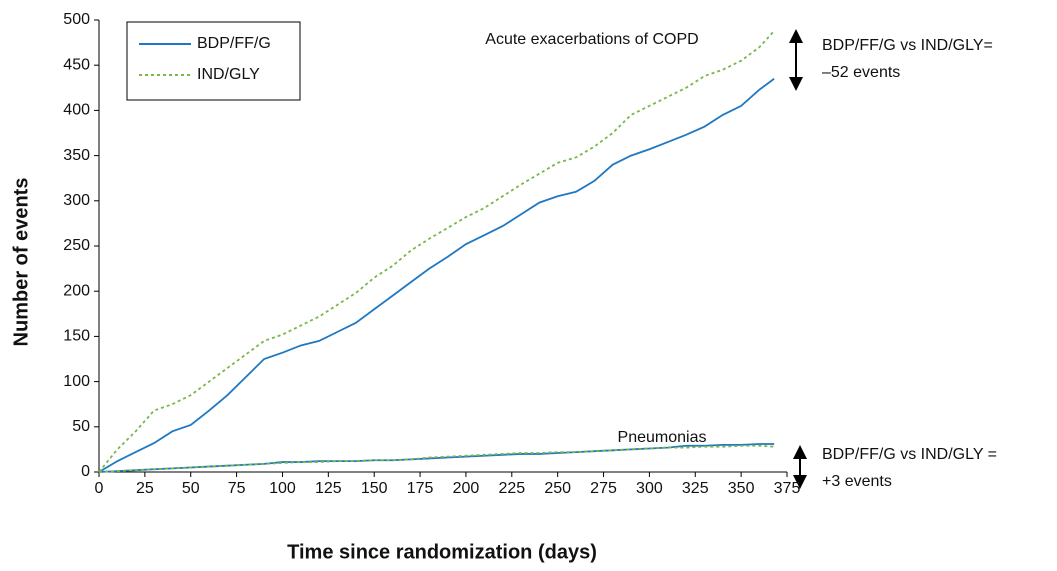  What do you see at coordinates (328, 488) in the screenshot?
I see `x-tick-label: 125` at bounding box center [328, 488].